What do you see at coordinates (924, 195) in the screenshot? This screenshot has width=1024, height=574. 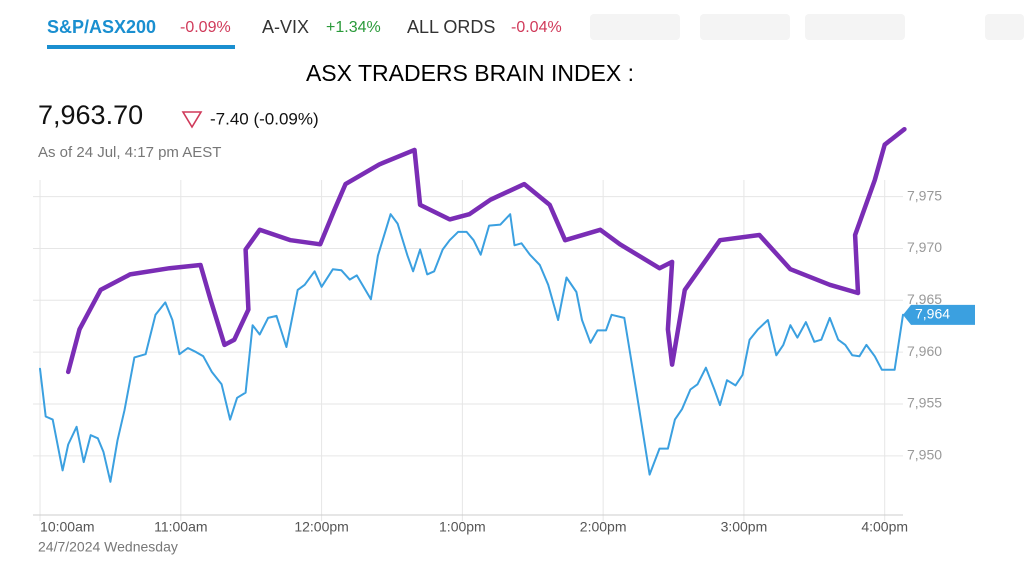 I see `y-tick-label: 7,975` at bounding box center [924, 195].